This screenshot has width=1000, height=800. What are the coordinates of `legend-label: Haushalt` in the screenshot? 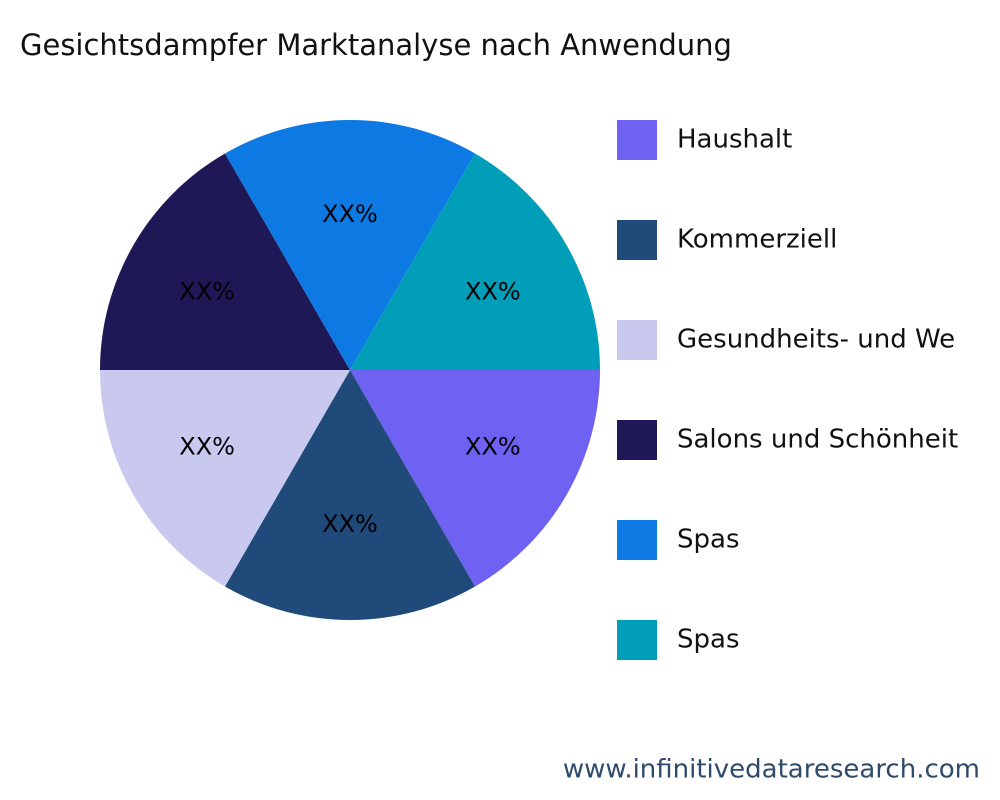 It's located at (734, 140).